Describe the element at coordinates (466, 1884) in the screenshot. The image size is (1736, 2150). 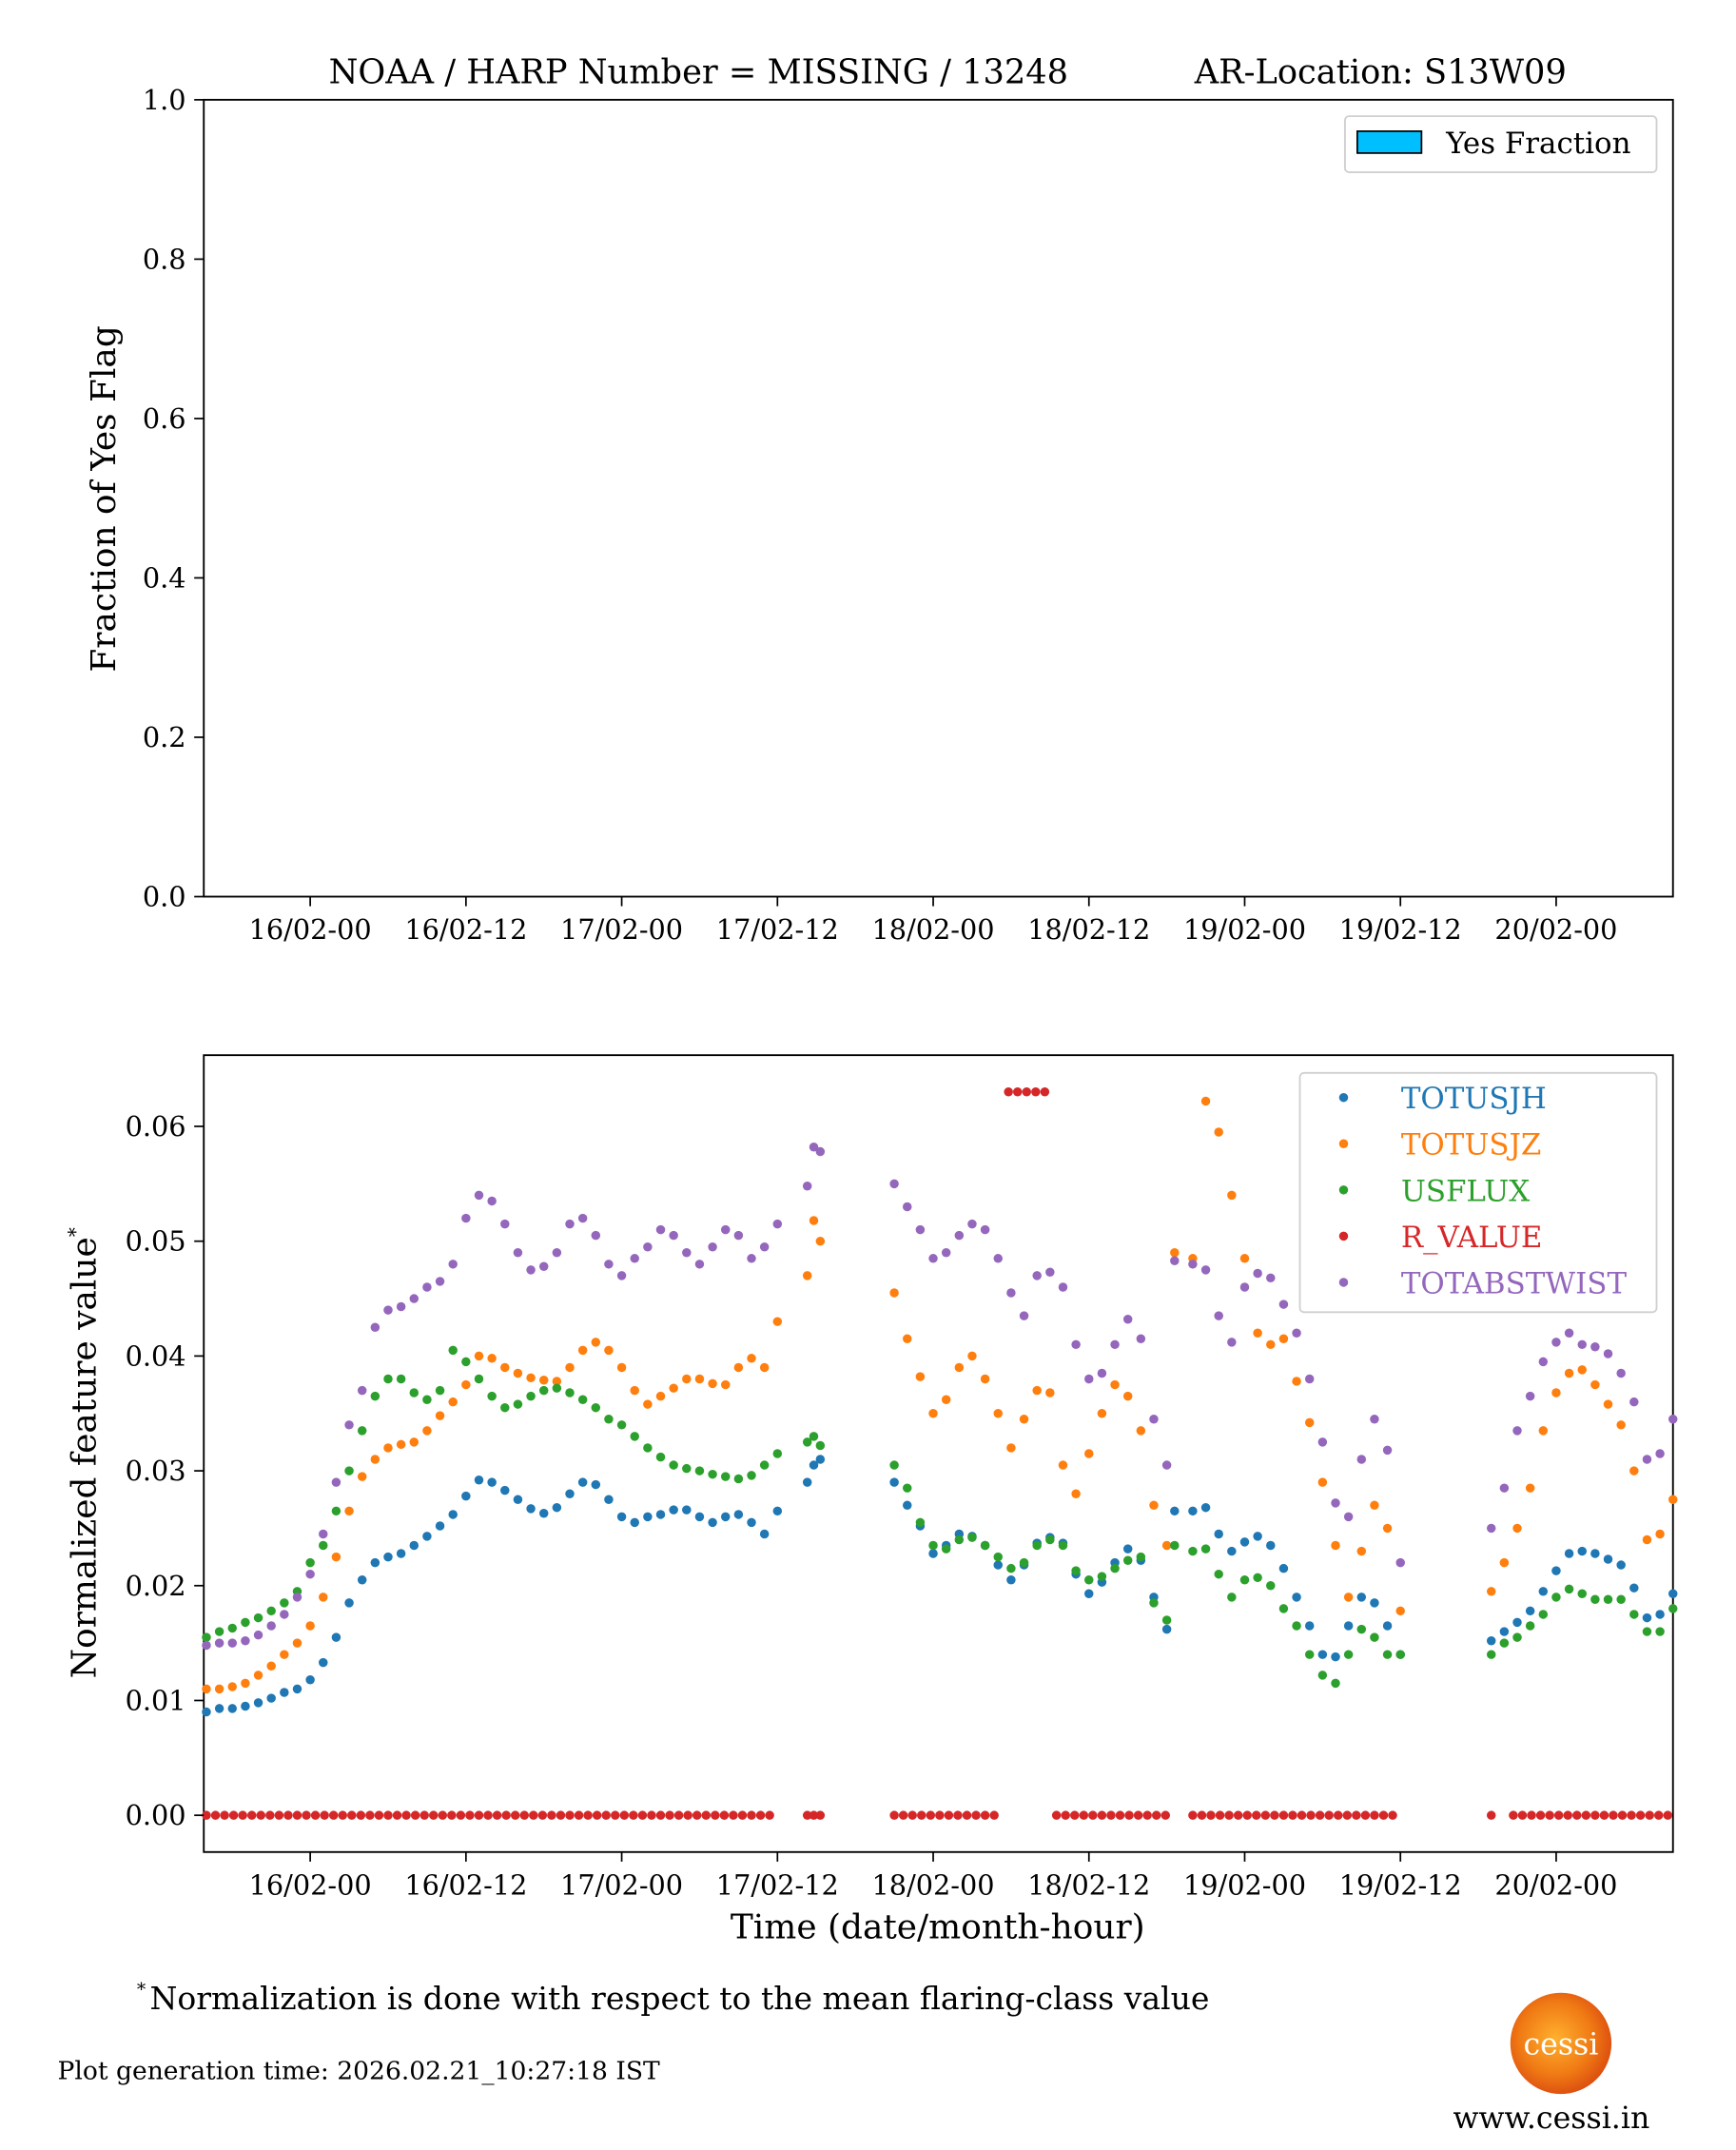
I see `bottom-xtick-label: 16/02-12` at that location.